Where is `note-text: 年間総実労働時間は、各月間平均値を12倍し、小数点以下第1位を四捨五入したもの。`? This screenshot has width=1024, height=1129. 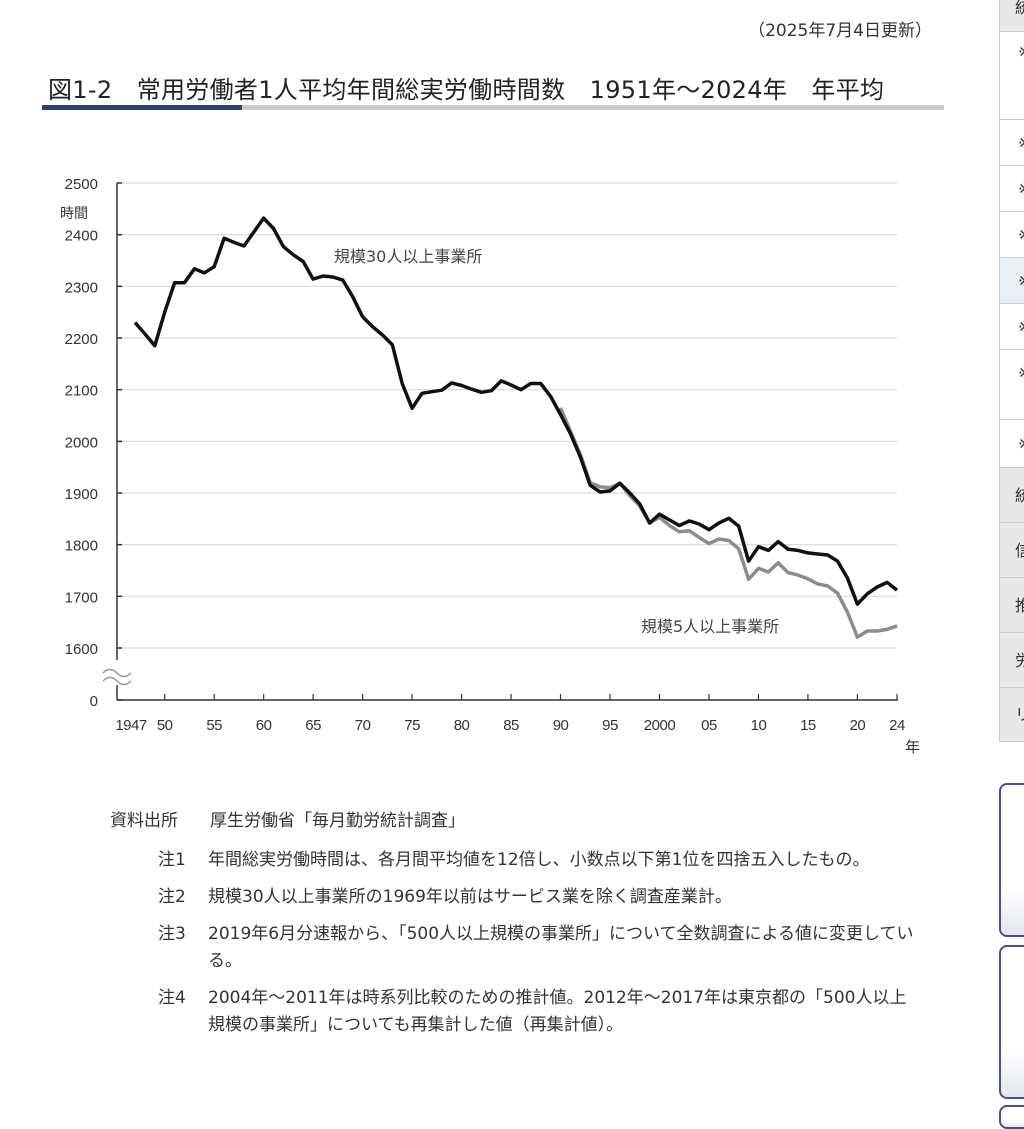
note-text: 年間総実労働時間は、各月間平均値を12倍し、小数点以下第1位を四捨五入したもの。 is located at coordinates (563, 860).